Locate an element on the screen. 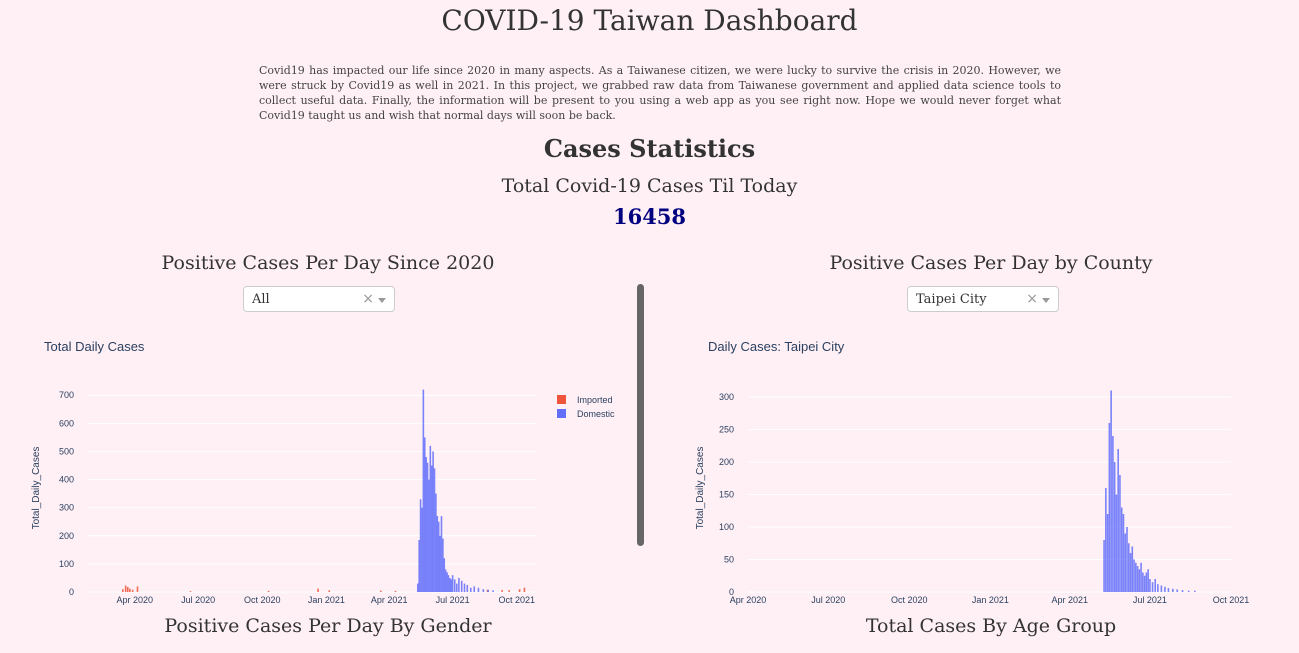 Image resolution: width=1299 pixels, height=653 pixels. panel-divider-handle is located at coordinates (640, 415).